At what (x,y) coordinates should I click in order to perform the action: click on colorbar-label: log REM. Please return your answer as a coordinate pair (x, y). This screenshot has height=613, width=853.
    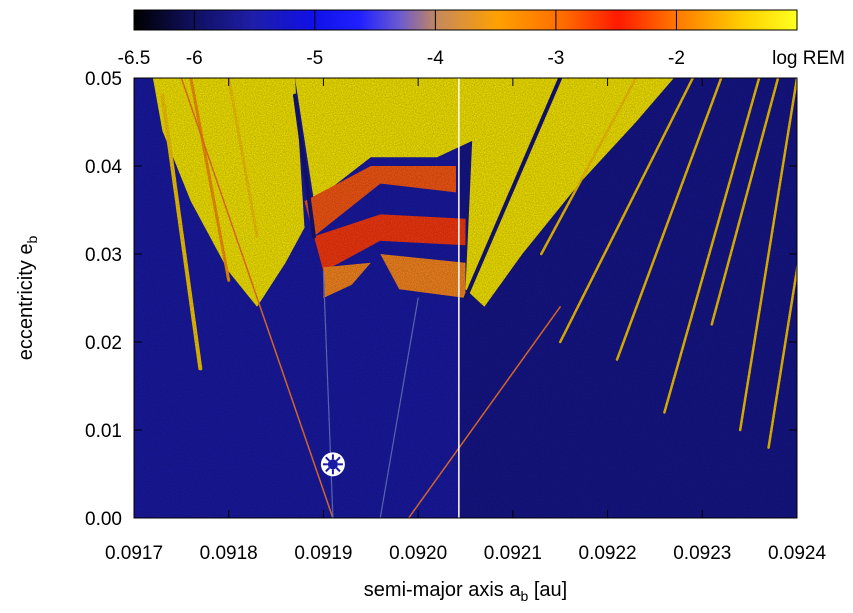
    Looking at the image, I should click on (808, 58).